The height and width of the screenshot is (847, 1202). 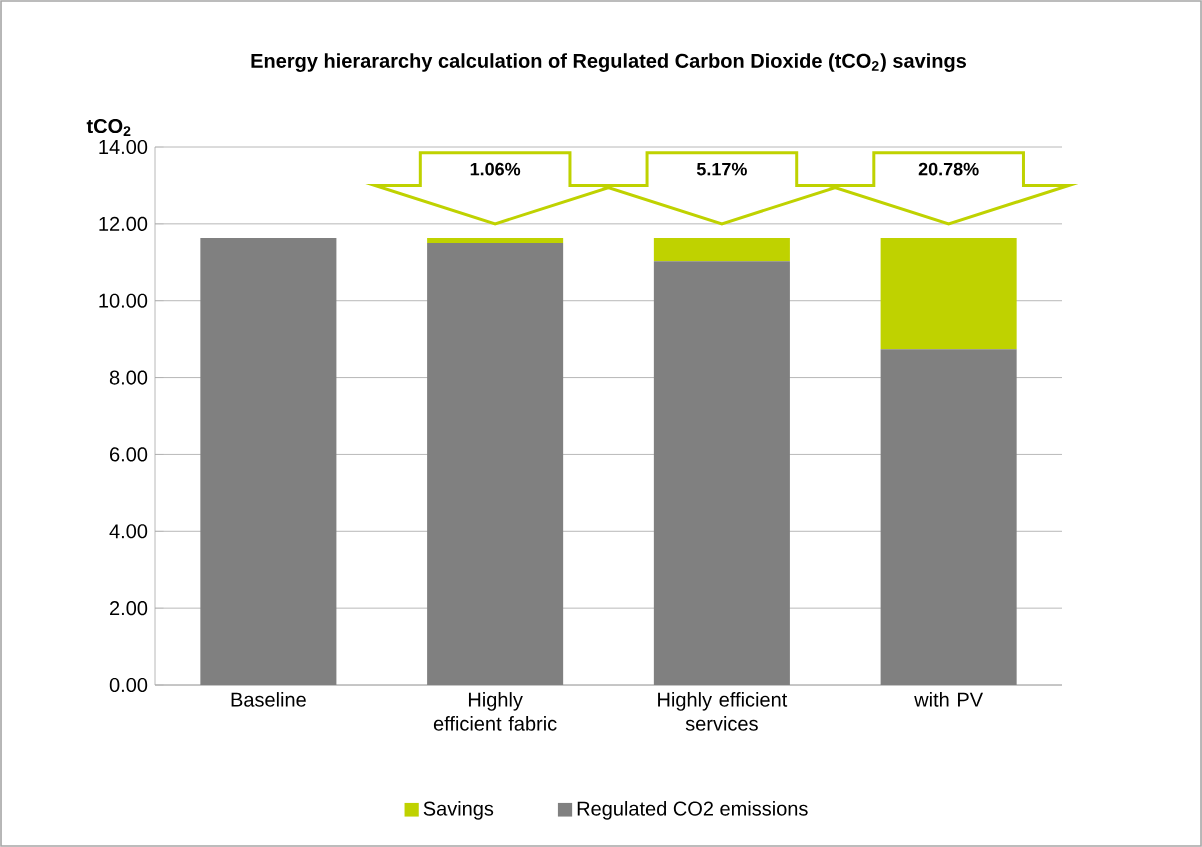 What do you see at coordinates (268, 699) in the screenshot?
I see `x-tick-label: Baseline` at bounding box center [268, 699].